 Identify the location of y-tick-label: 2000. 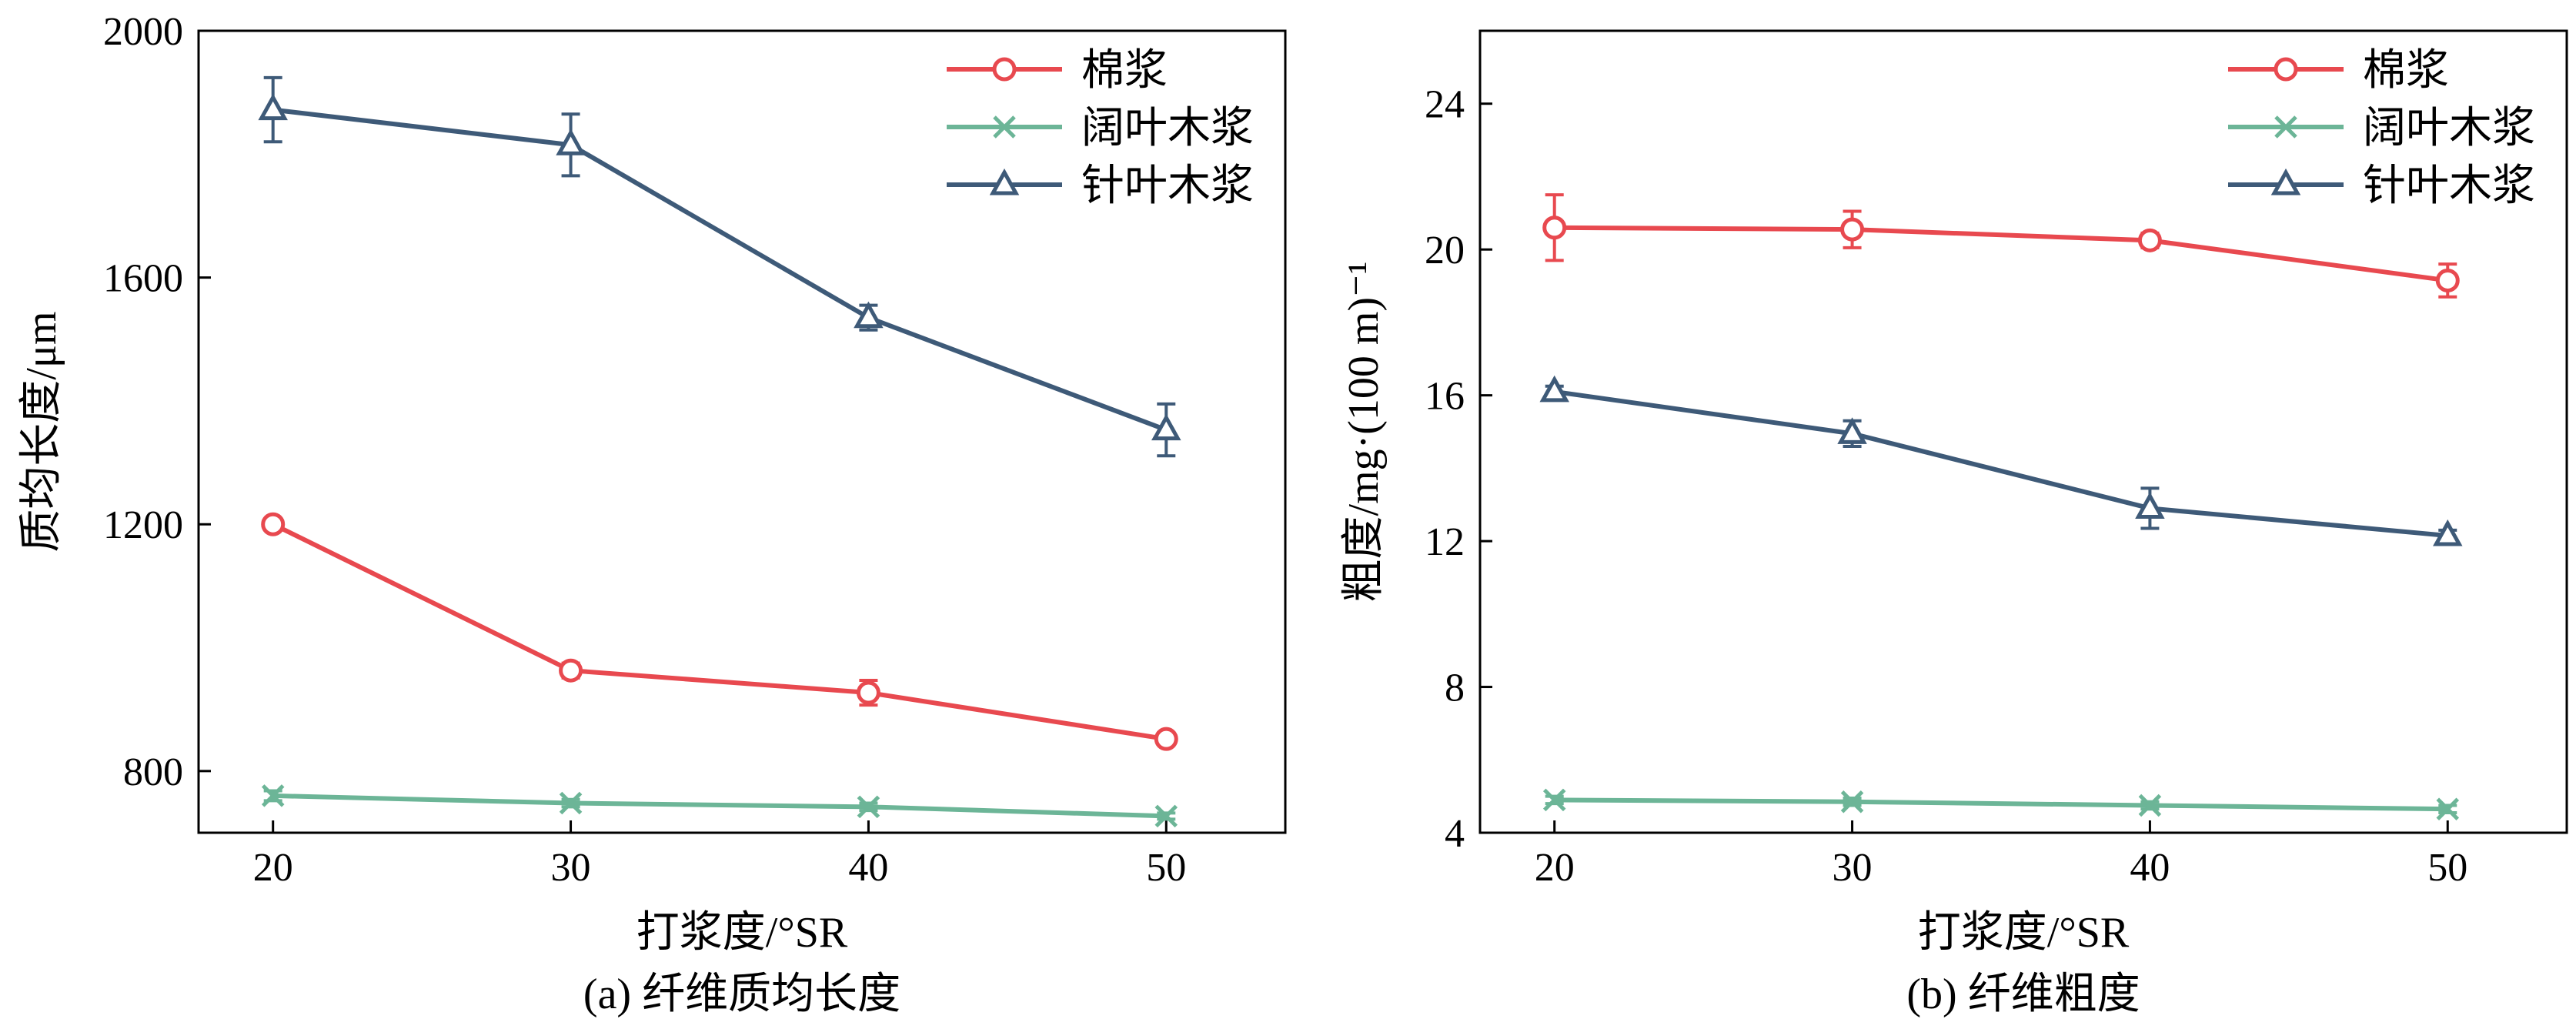
(143, 32).